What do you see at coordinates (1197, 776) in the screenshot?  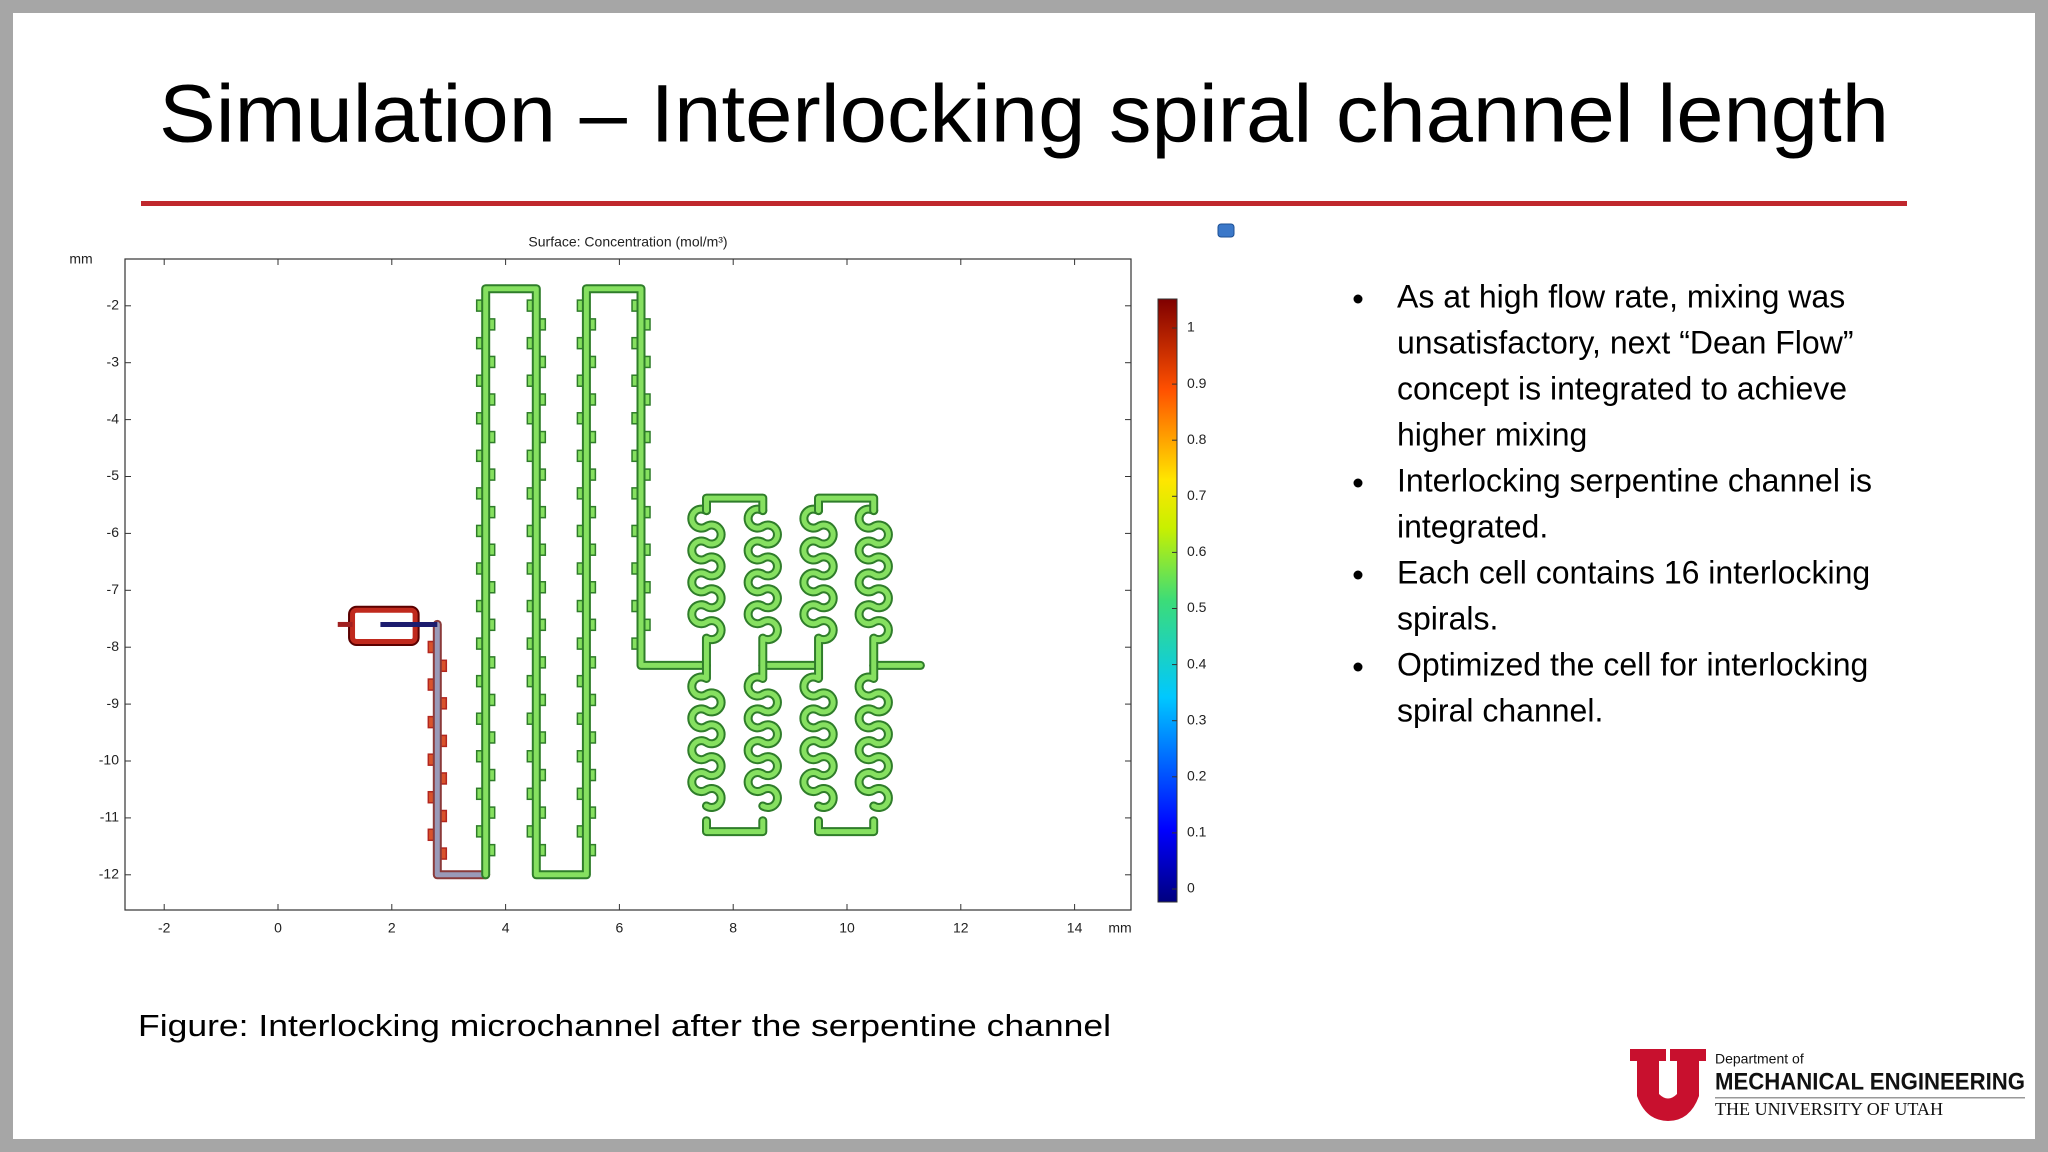 I see `colorbar-tick-label: 0.2` at bounding box center [1197, 776].